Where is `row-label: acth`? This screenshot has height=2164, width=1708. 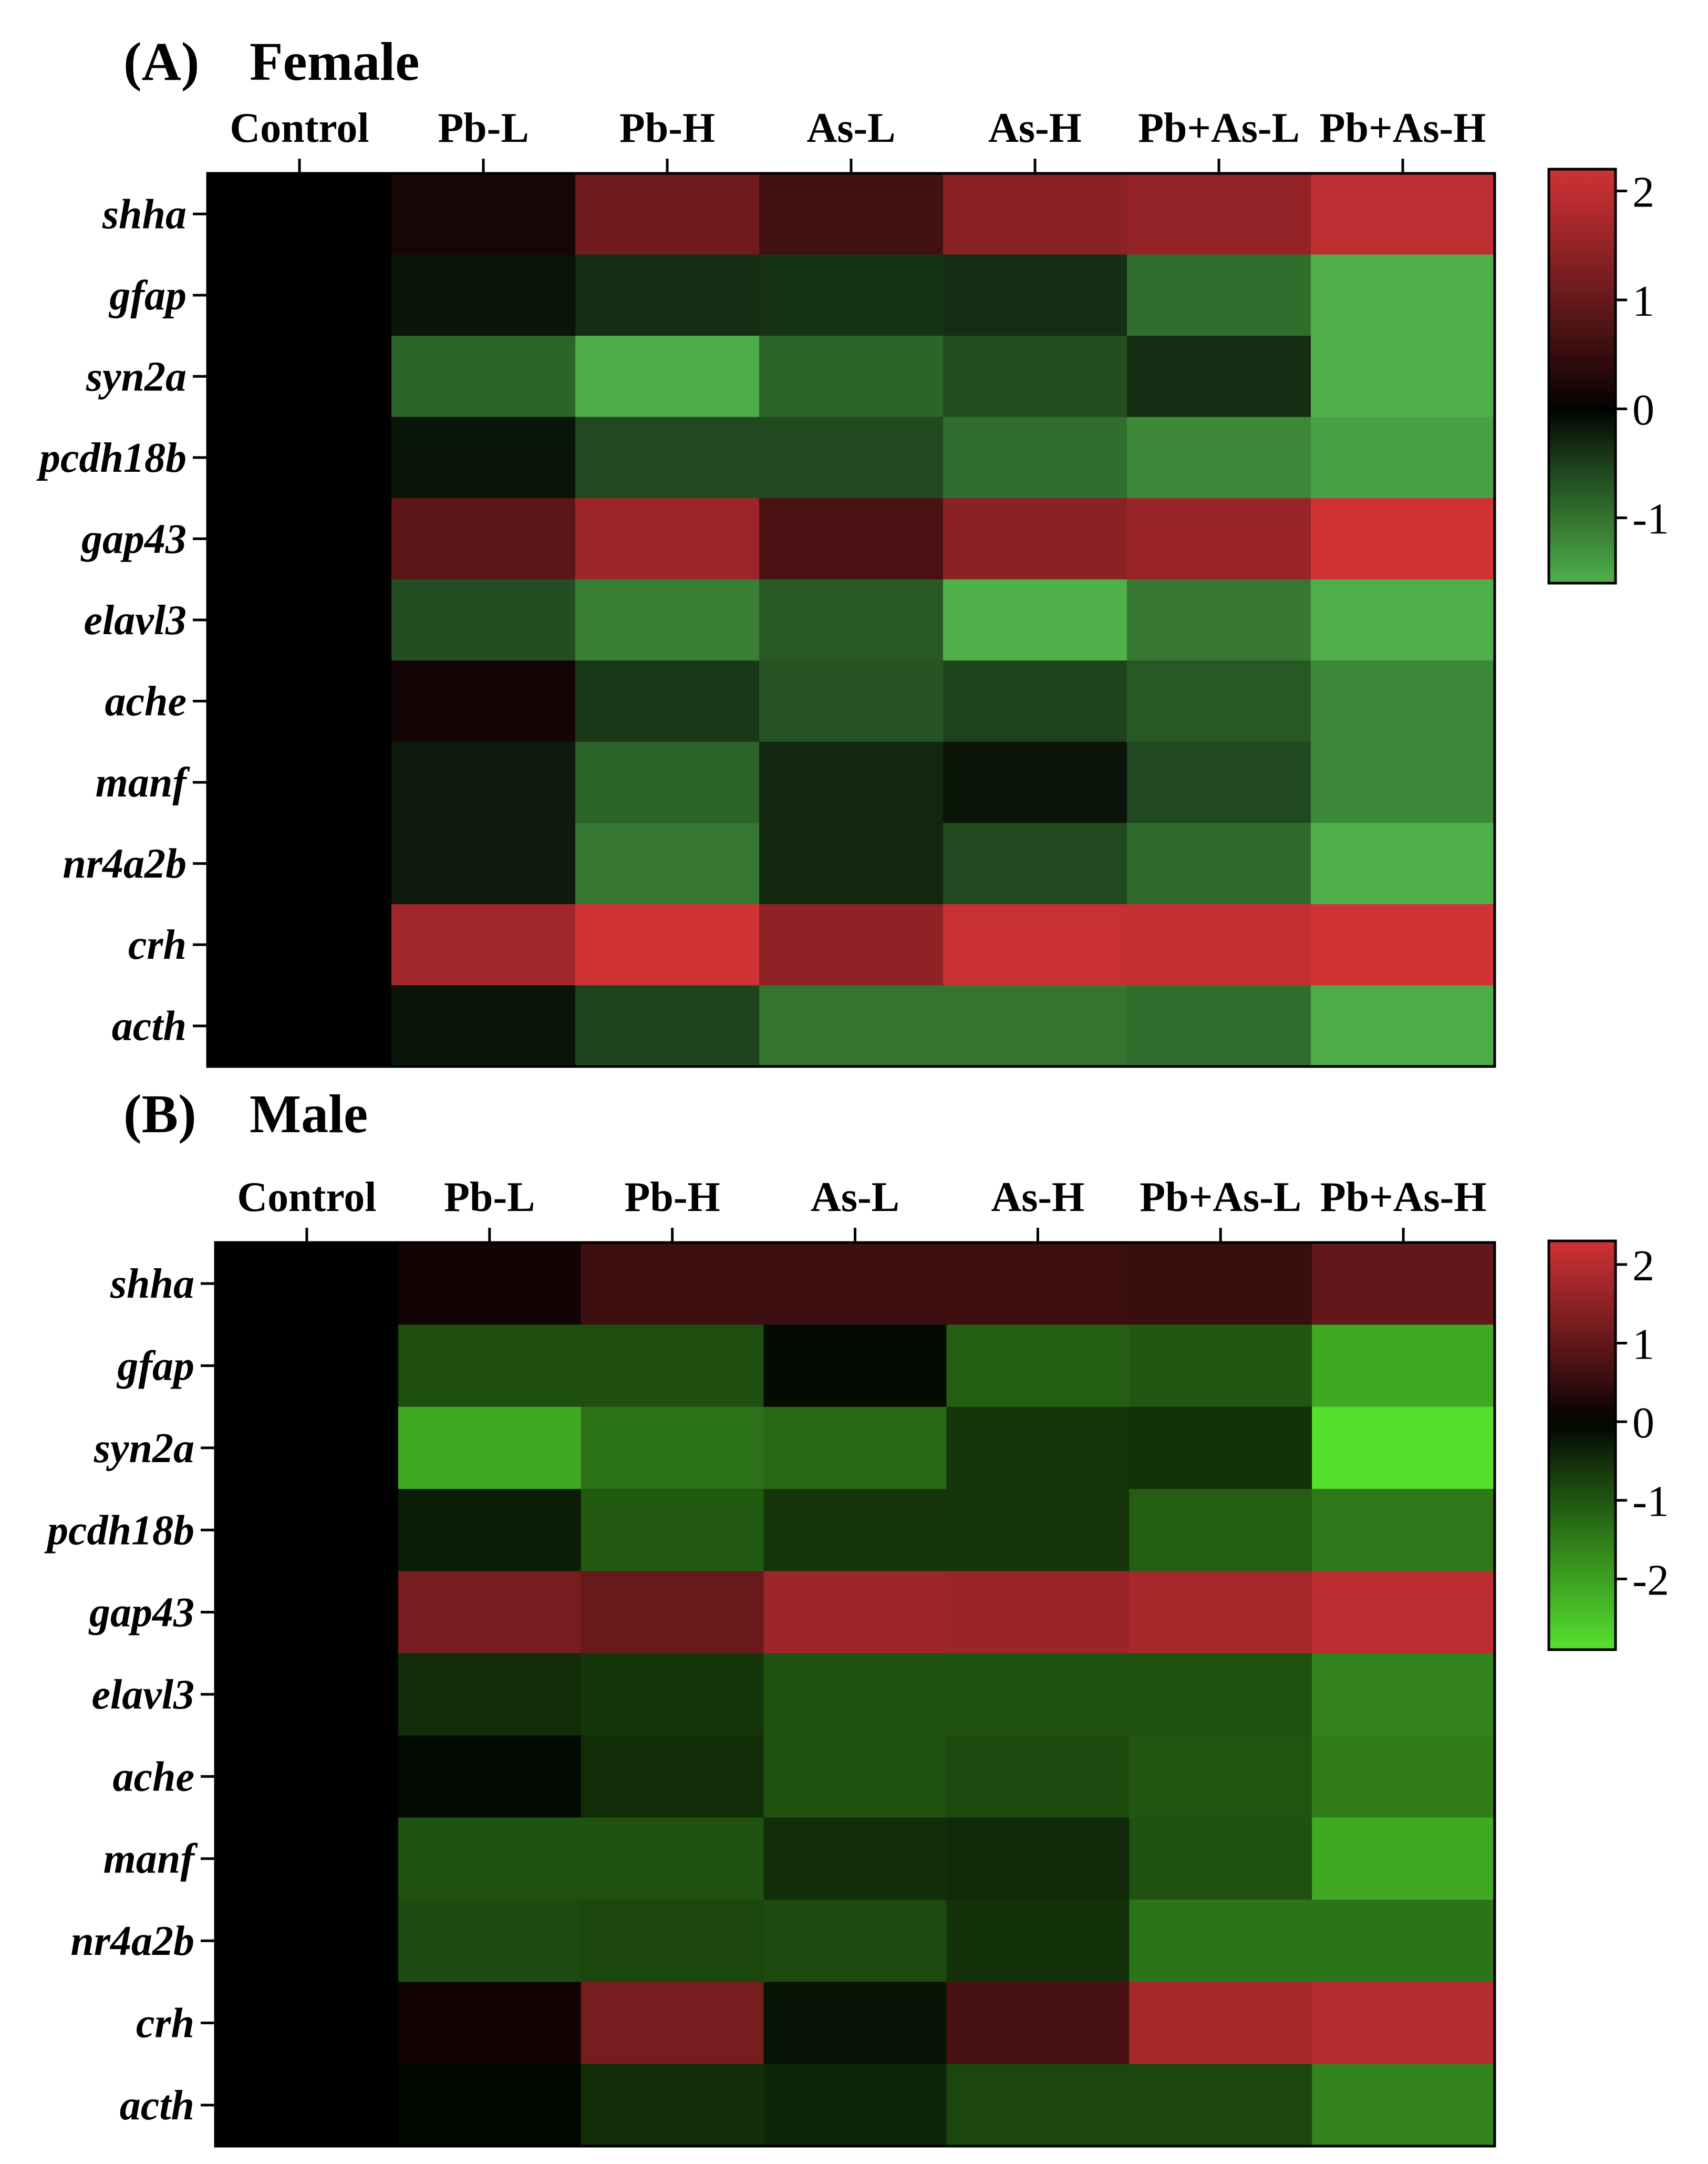
row-label: acth is located at coordinates (157, 2106).